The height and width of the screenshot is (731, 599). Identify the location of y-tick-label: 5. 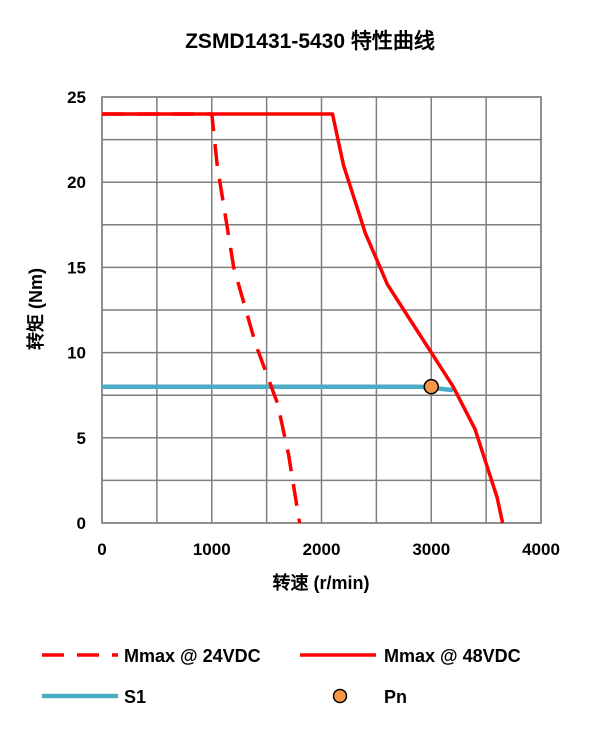
(81, 438).